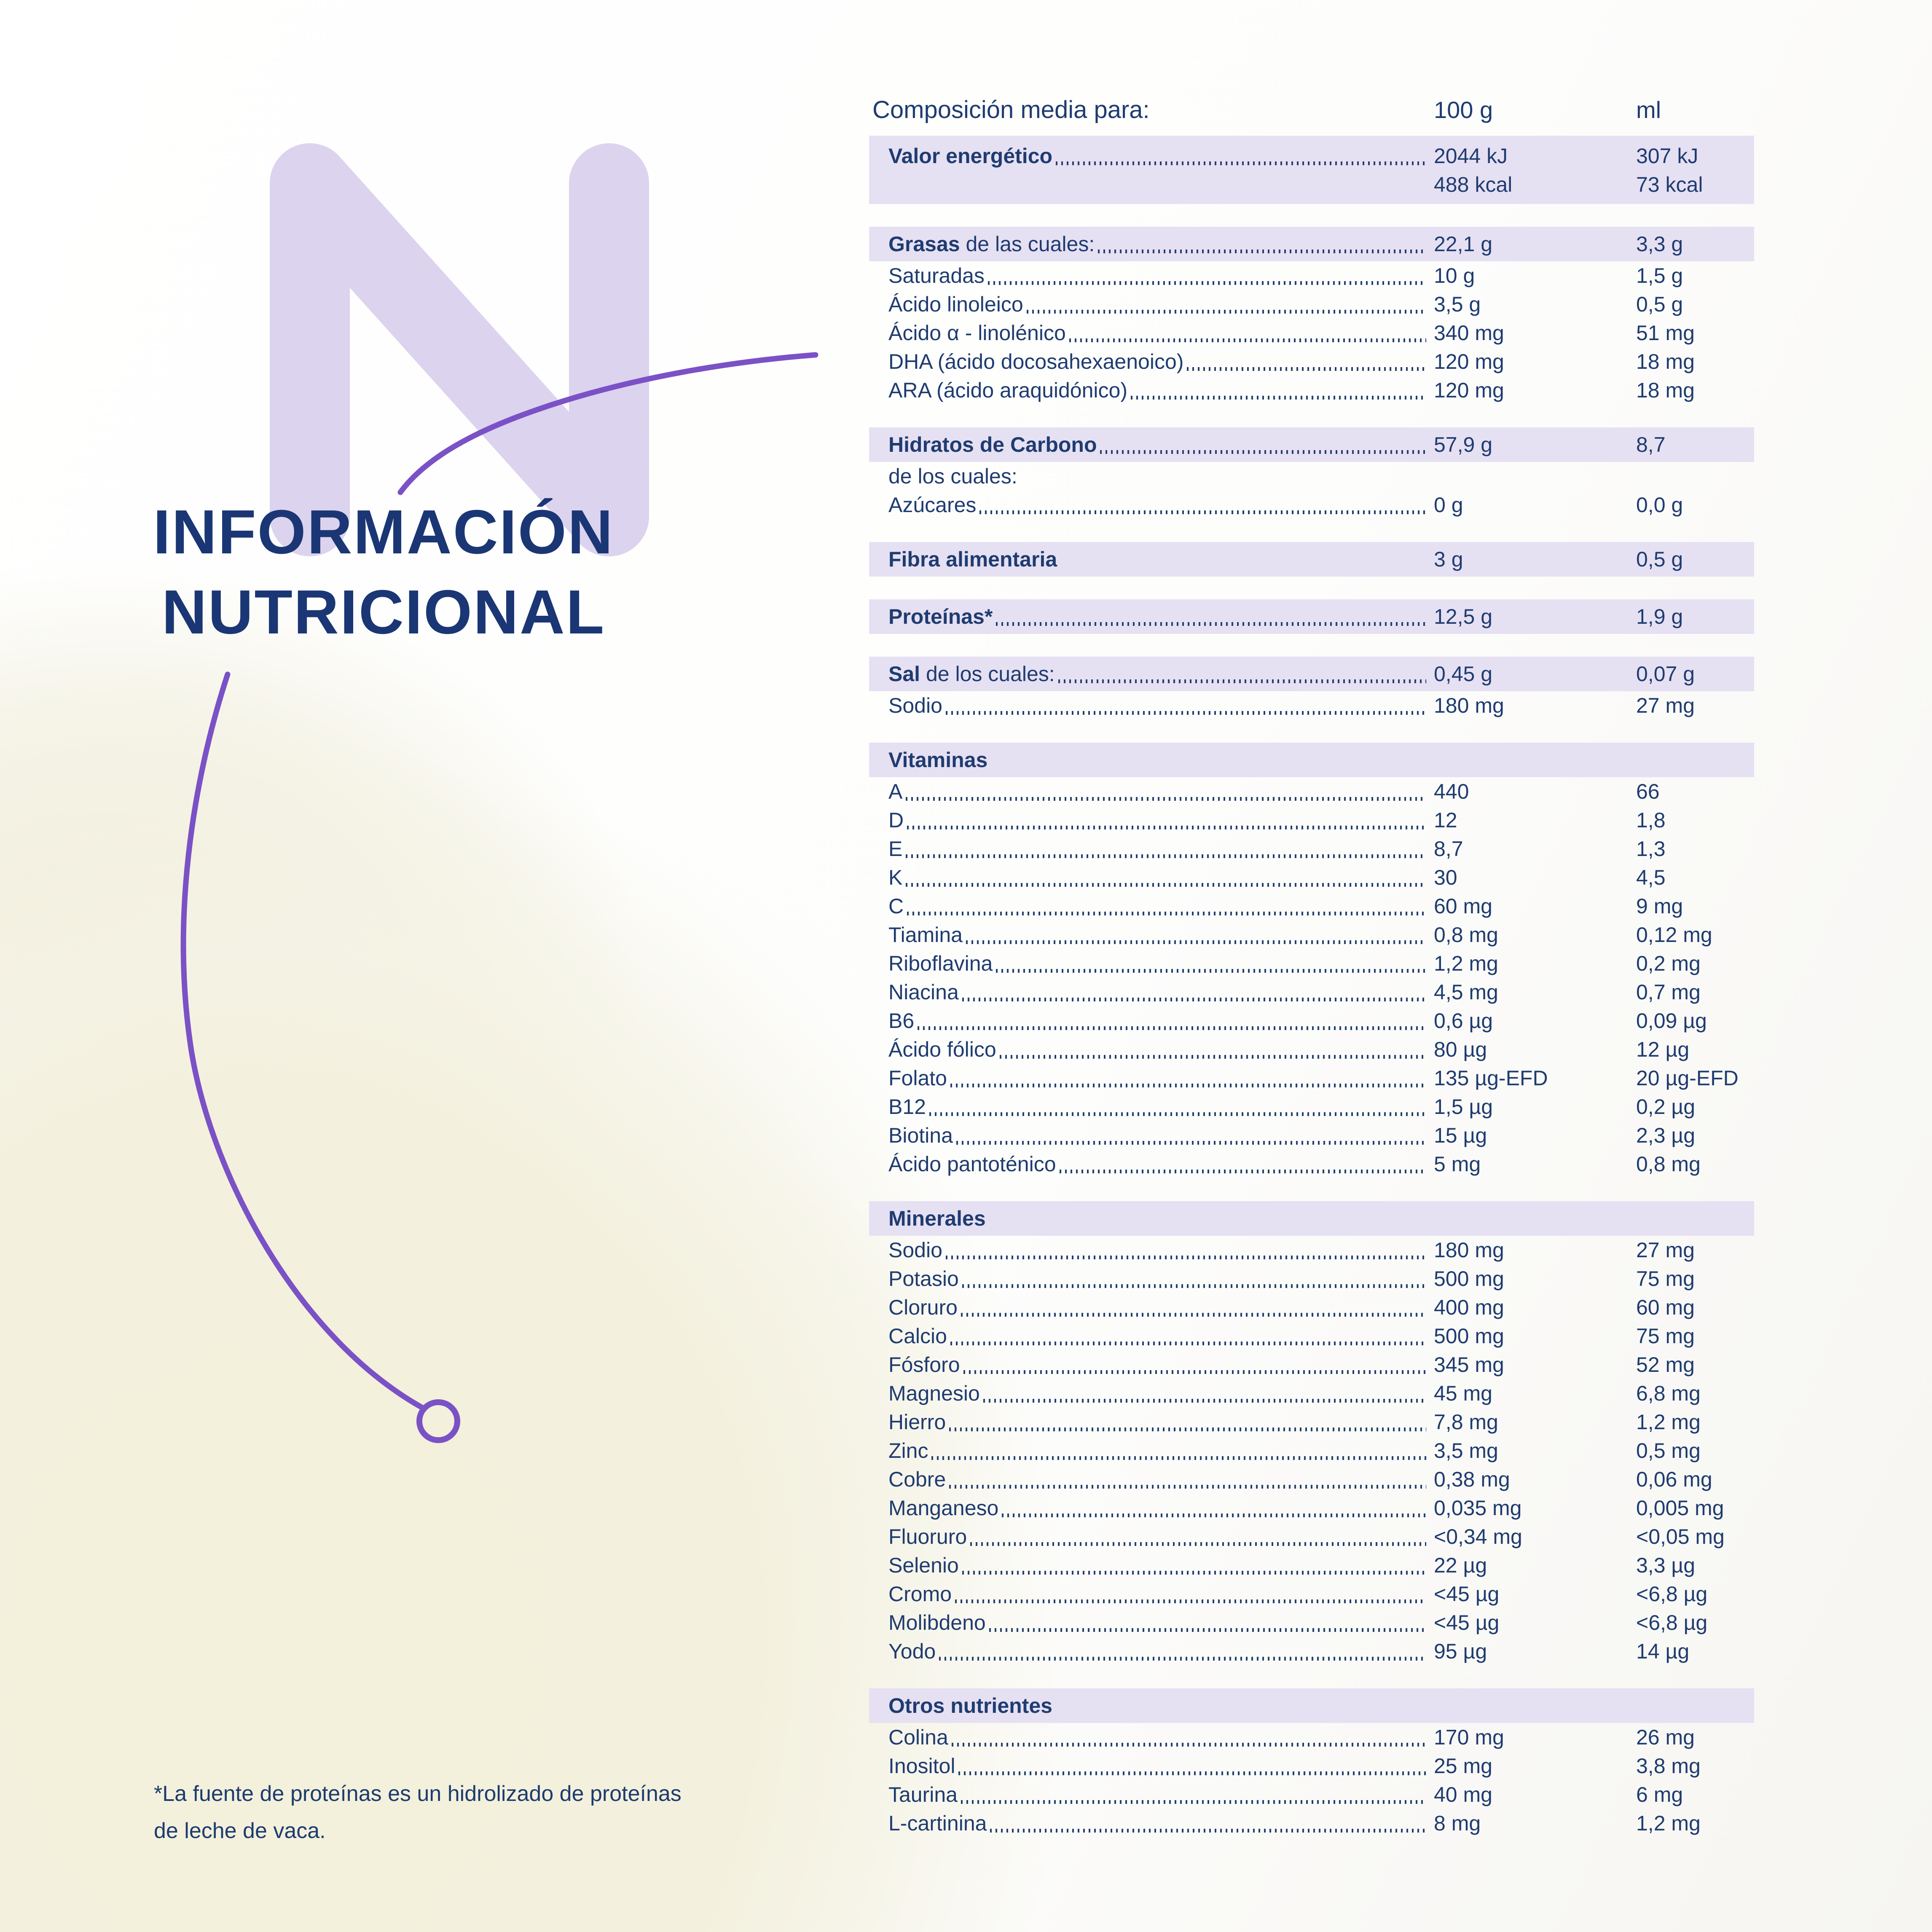  What do you see at coordinates (924, 1365) in the screenshot?
I see `row-label-text: Fósforo` at bounding box center [924, 1365].